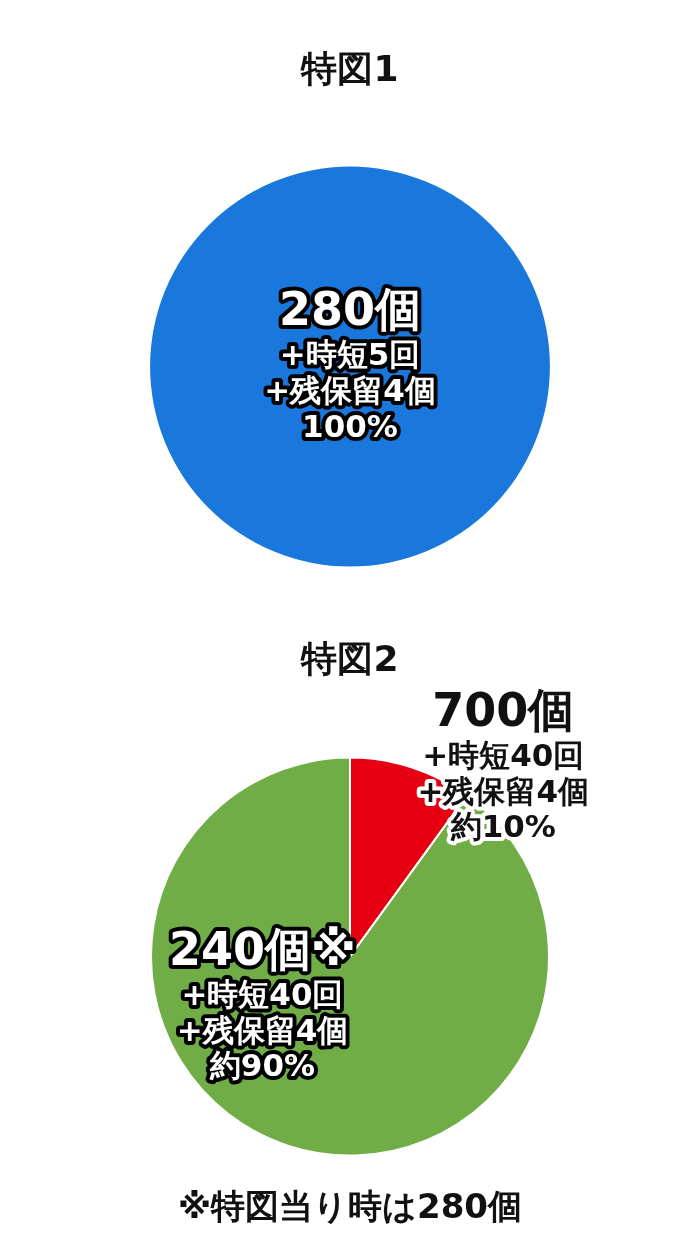  What do you see at coordinates (349, 658) in the screenshot?
I see `chart-title: 特図2` at bounding box center [349, 658].